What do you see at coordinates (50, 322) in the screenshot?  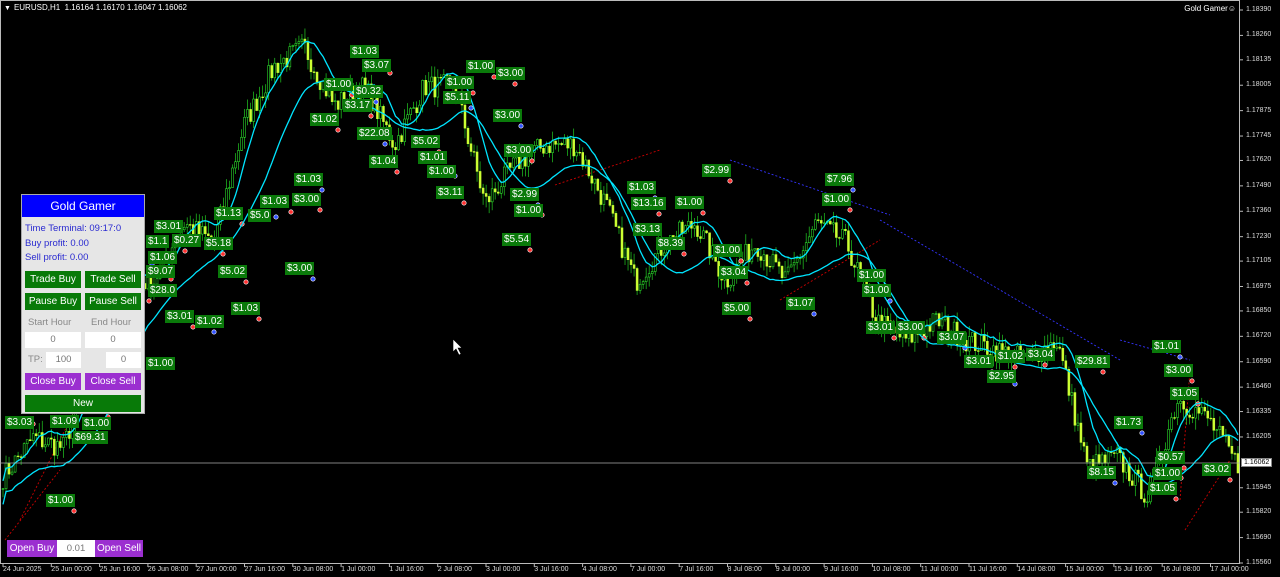 I see `start-hour-label: Start Hour` at bounding box center [50, 322].